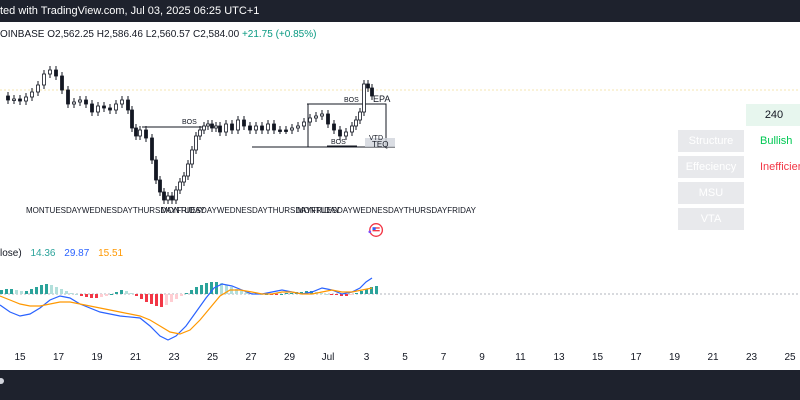  I want to click on us-flag-icon, so click(377, 230).